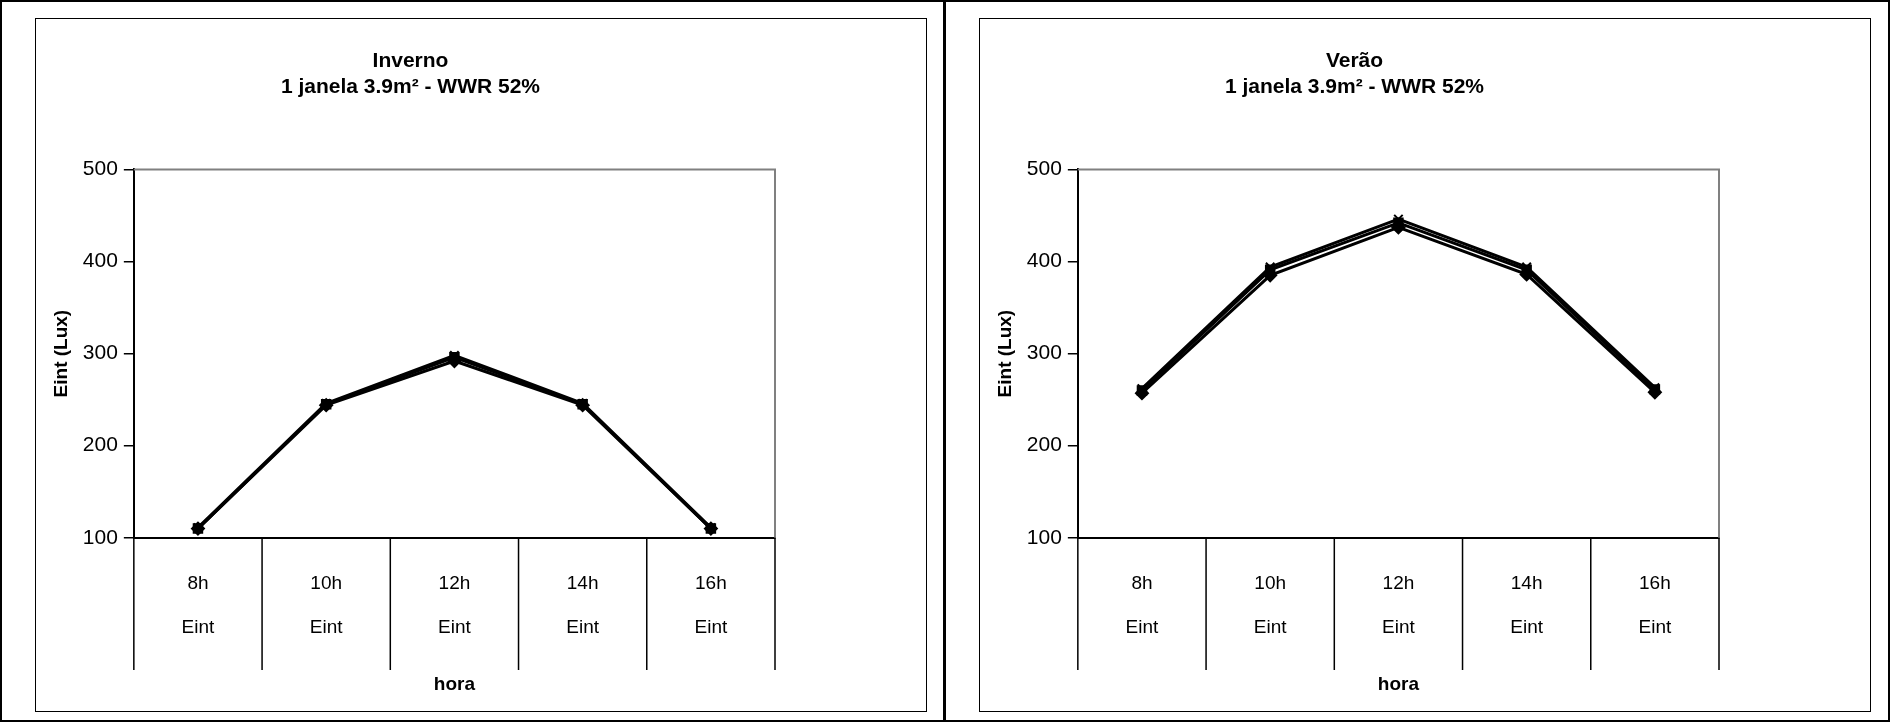  Describe the element at coordinates (410, 60) in the screenshot. I see `chart-title: Inverno` at that location.